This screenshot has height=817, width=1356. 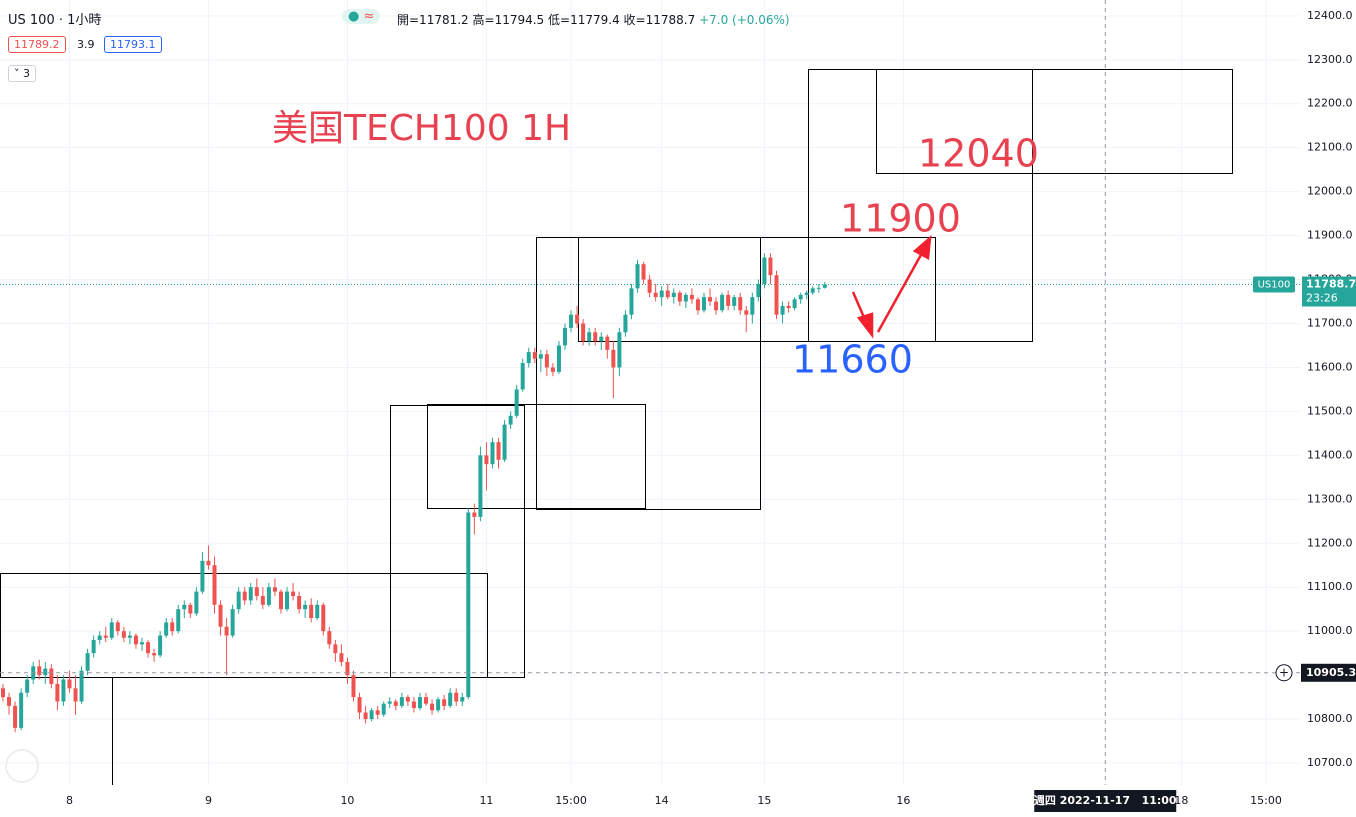 I want to click on x-tick-label: 15:00, so click(x=1266, y=800).